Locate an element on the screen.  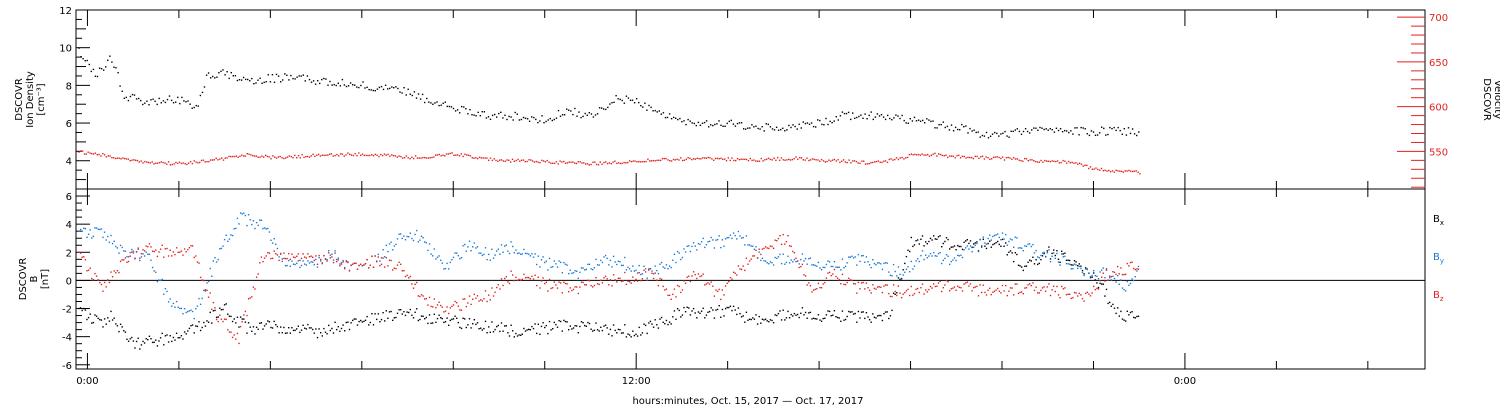
time-tick-label: 12:00 is located at coordinates (636, 381).